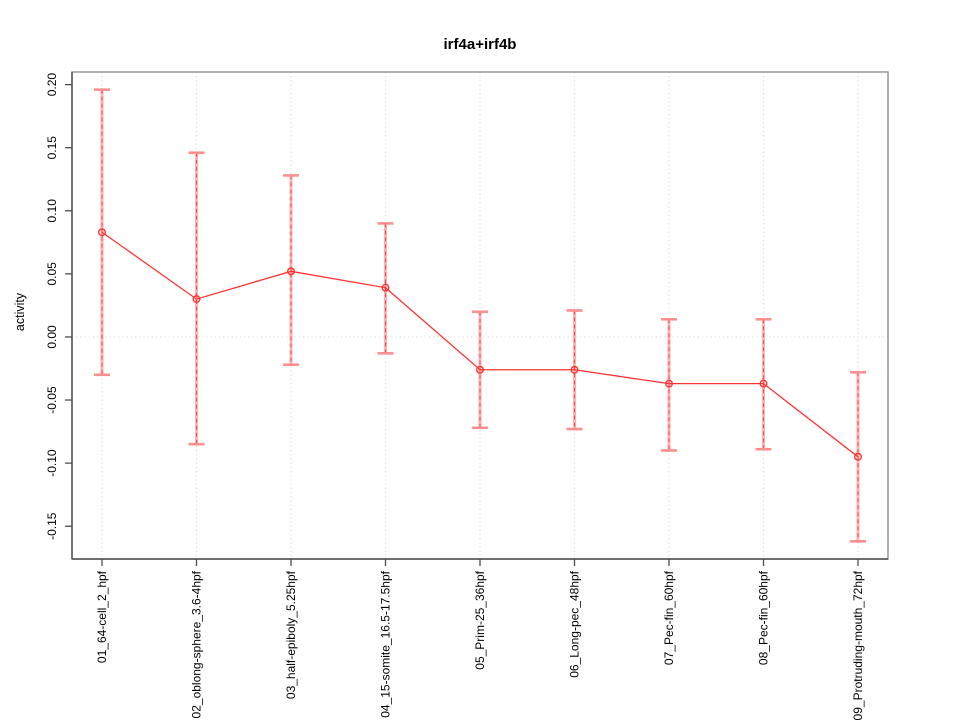 The width and height of the screenshot is (960, 720). What do you see at coordinates (480, 619) in the screenshot?
I see `x-tick-label: 05_Prim-25_36hpf` at bounding box center [480, 619].